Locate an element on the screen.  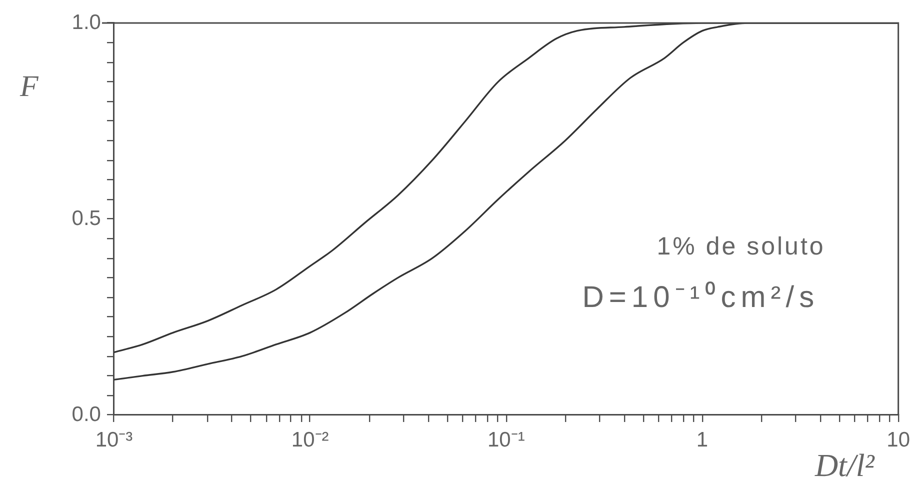
y-axis-title: F is located at coordinates (29, 86).